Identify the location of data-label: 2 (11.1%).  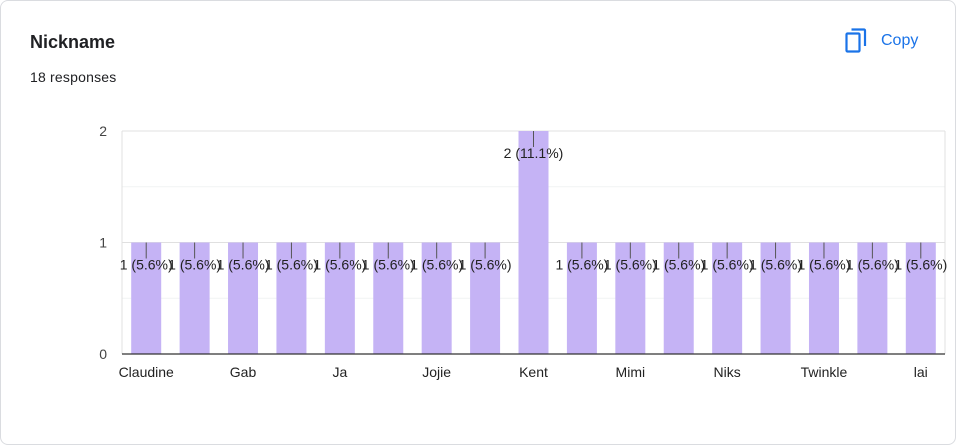
(534, 153).